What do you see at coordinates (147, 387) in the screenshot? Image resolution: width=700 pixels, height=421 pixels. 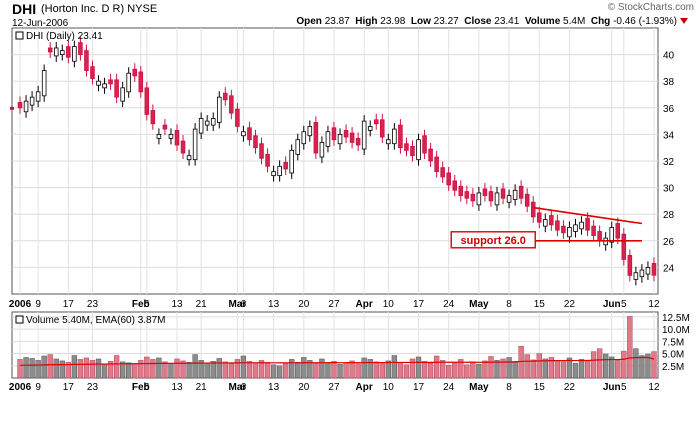 I see `volume-x-tick-label: 6` at bounding box center [147, 387].